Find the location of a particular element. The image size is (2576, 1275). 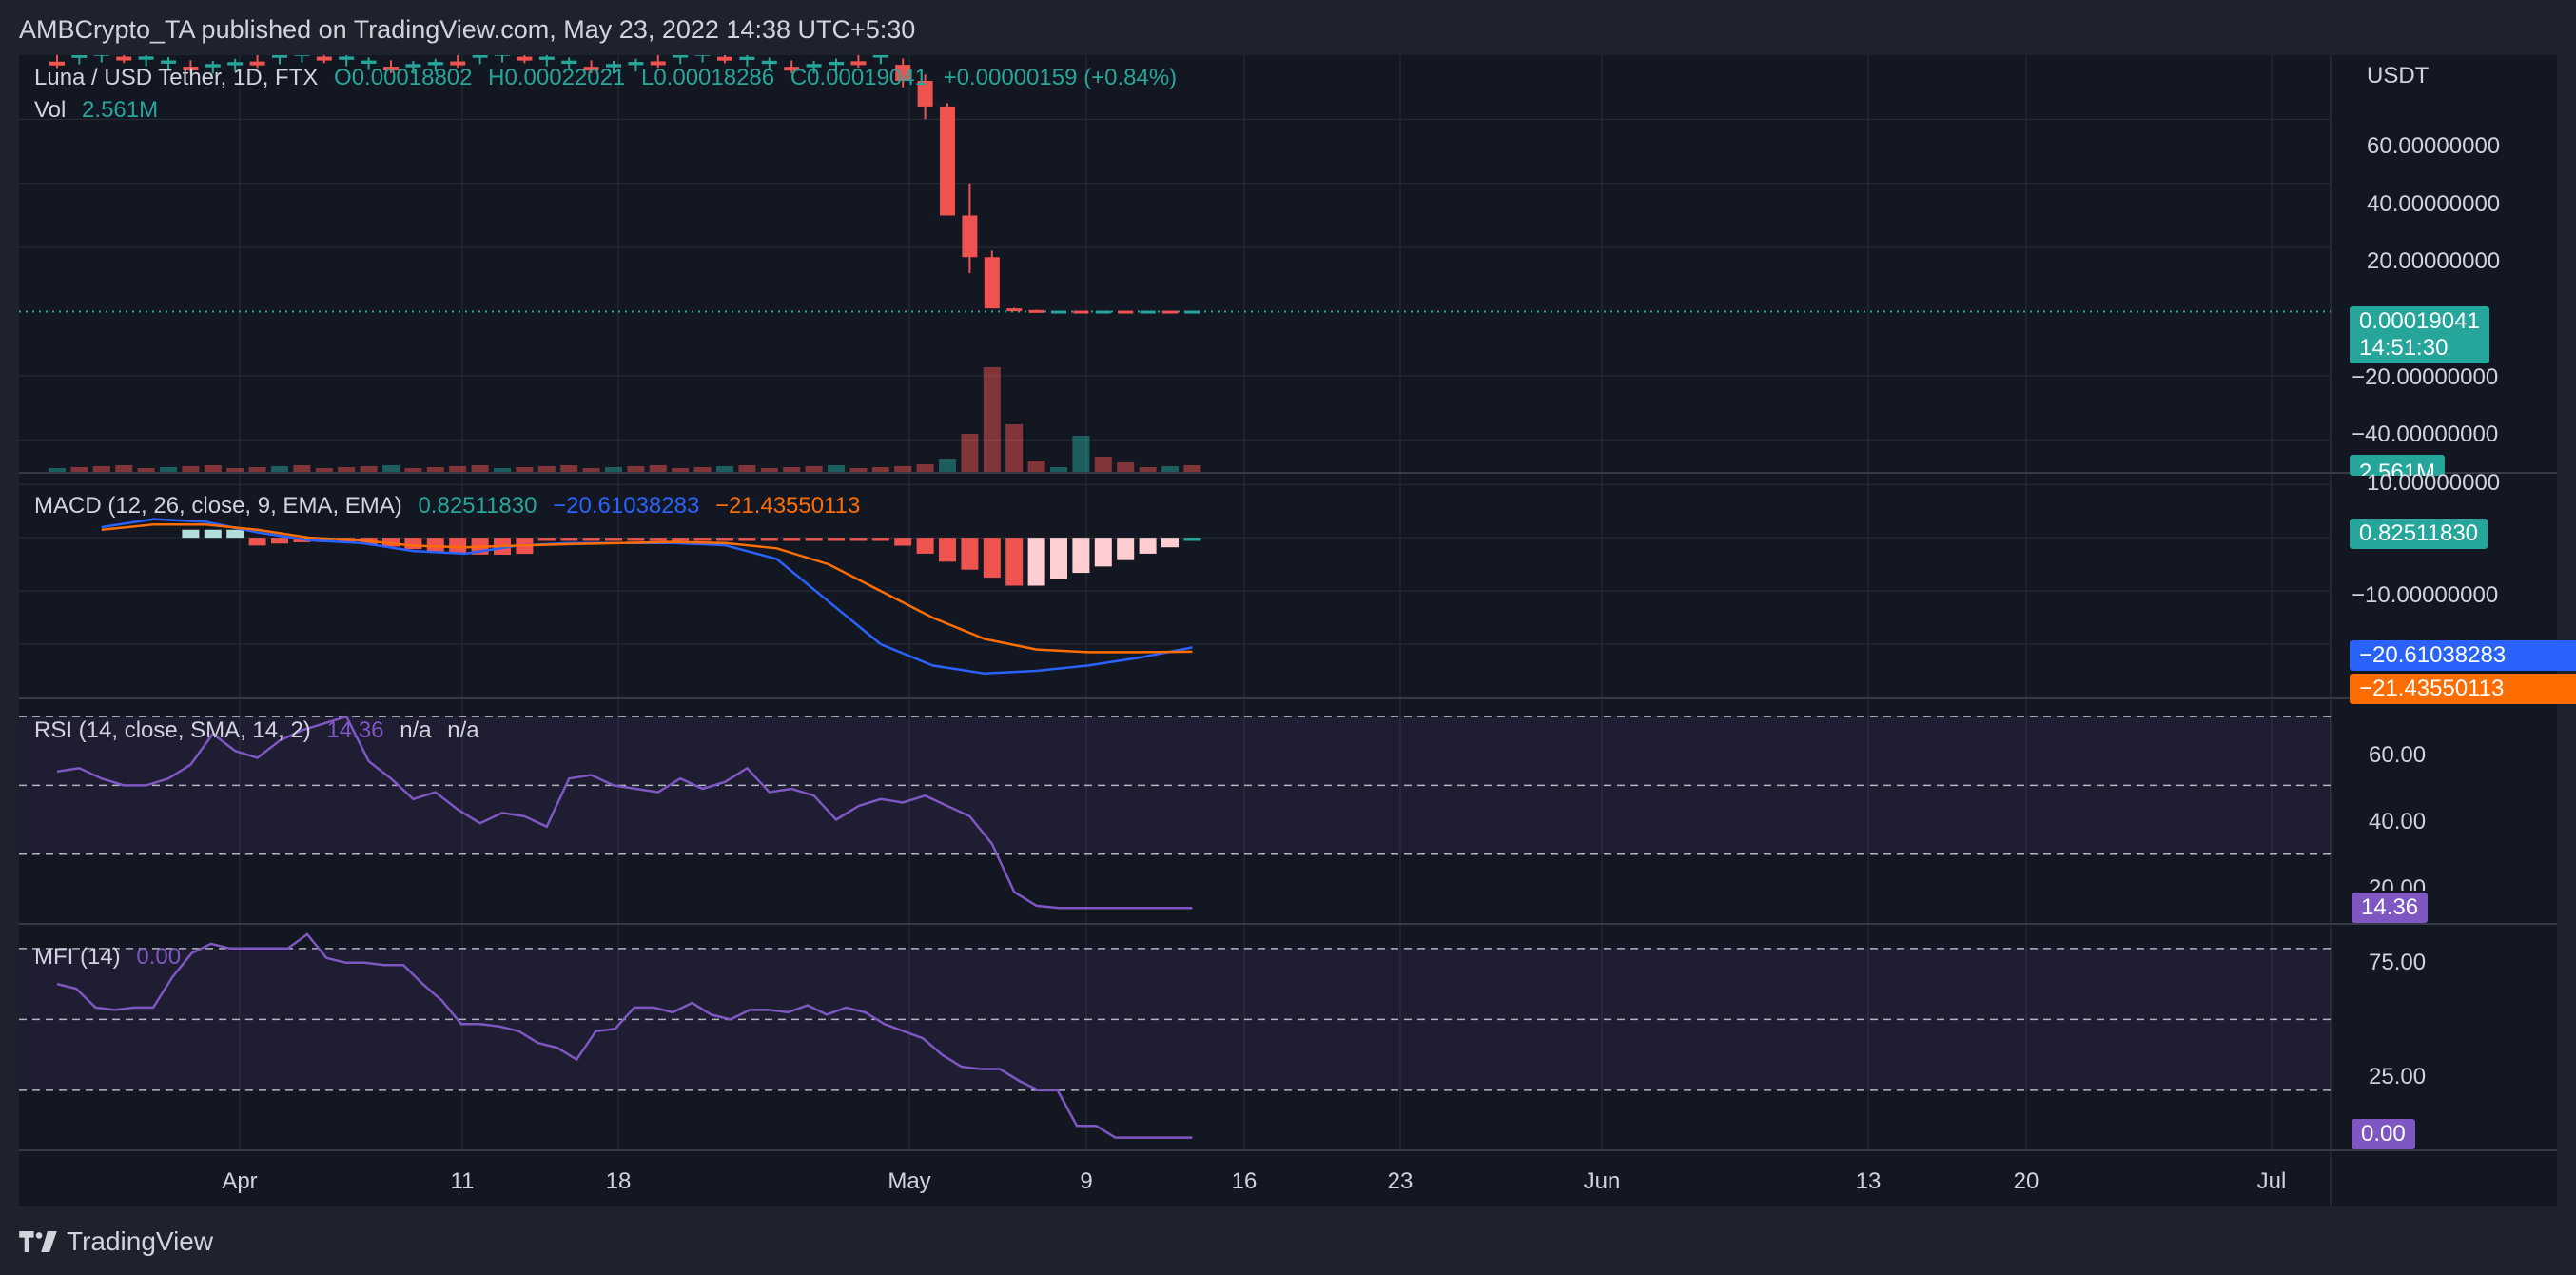

price-axis-currency: USDT is located at coordinates (2399, 76).